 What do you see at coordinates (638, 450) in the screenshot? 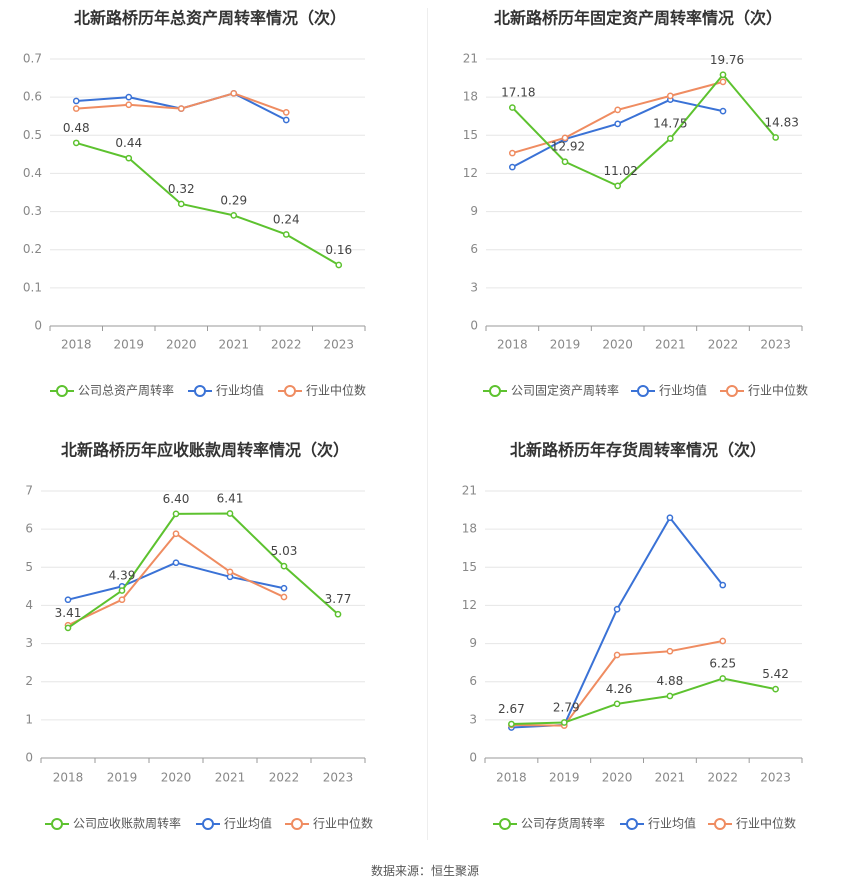
I see `chart-title: 北新路桥历年存货周转率情况（次）` at bounding box center [638, 450].